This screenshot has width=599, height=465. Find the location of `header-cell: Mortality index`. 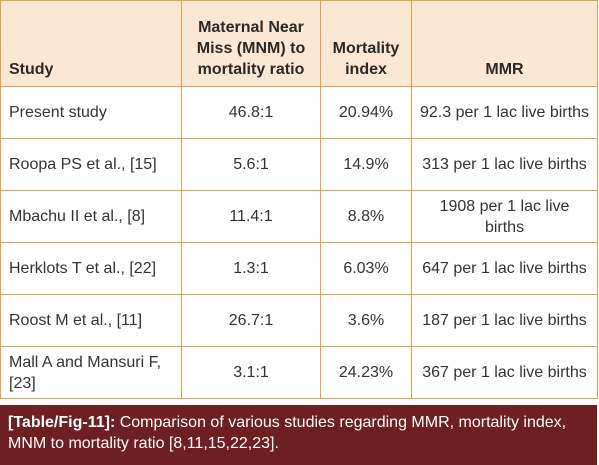

header-cell: Mortality index is located at coordinates (366, 43).